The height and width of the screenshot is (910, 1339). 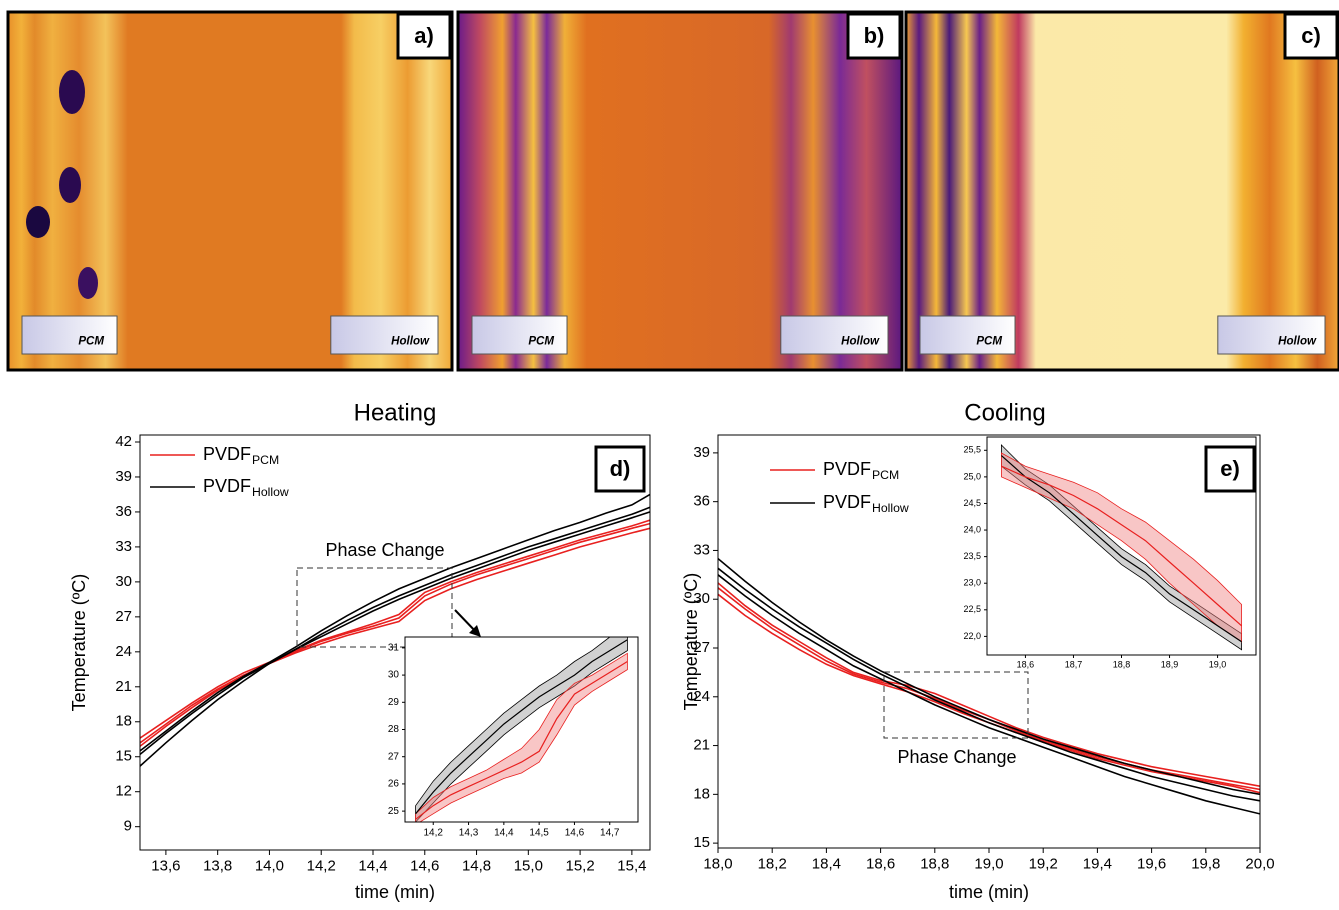 I want to click on y-tick-label: 25,5, so click(x=972, y=450).